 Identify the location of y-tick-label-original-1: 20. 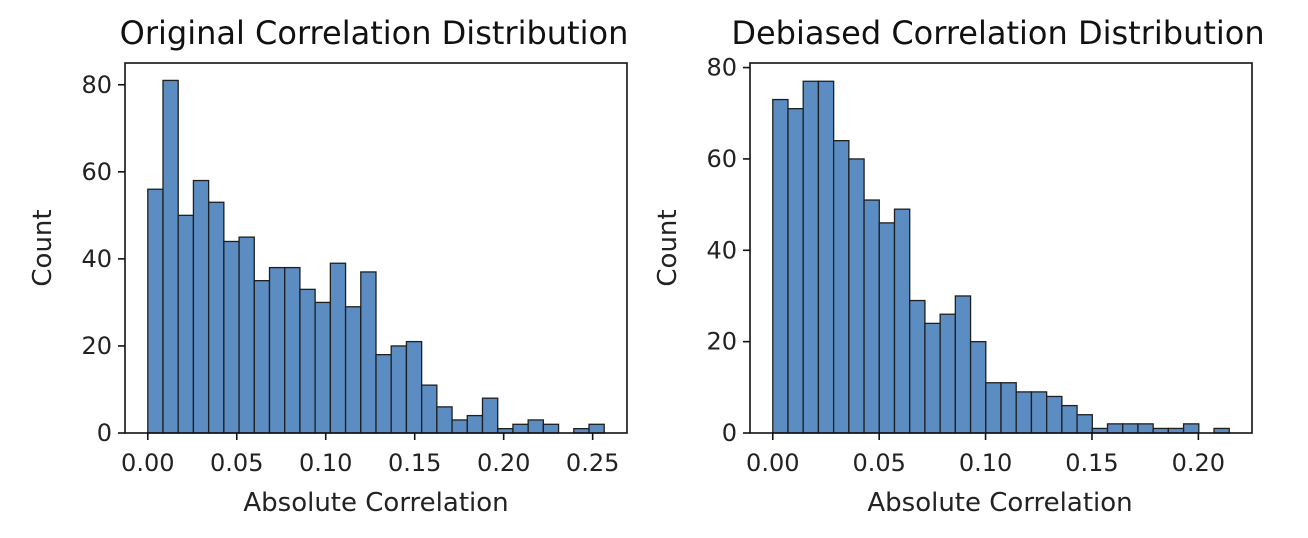
(96, 346).